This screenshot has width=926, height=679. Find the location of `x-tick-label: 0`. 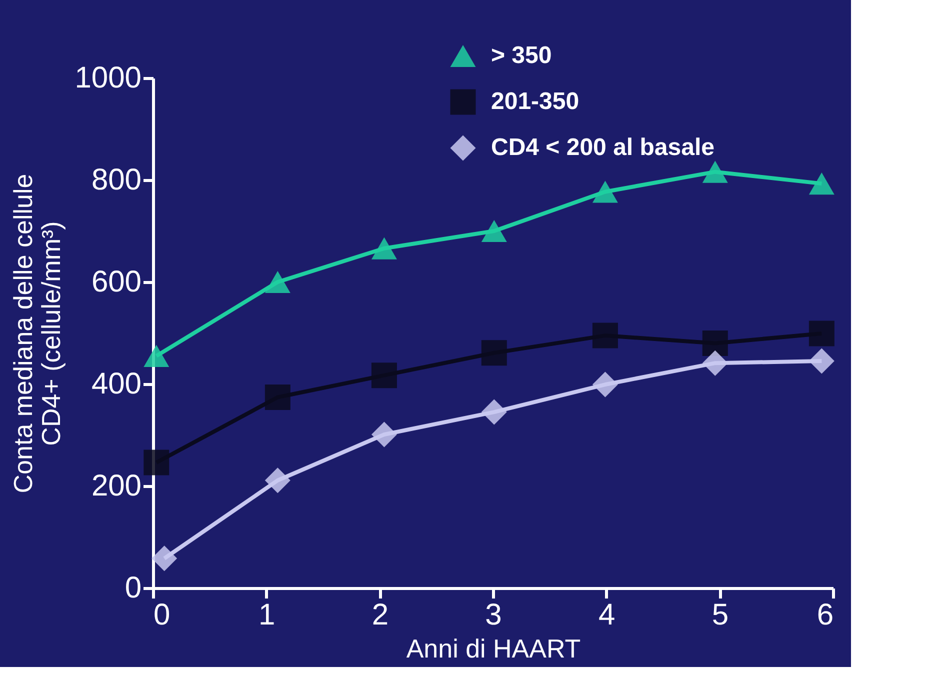

x-tick-label: 0 is located at coordinates (162, 615).